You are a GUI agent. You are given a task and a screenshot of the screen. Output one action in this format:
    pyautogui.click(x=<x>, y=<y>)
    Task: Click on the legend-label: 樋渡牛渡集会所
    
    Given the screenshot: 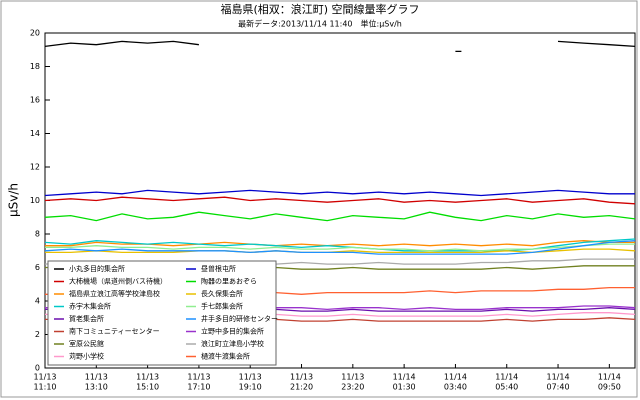 What is the action you would take?
    pyautogui.click(x=225, y=356)
    